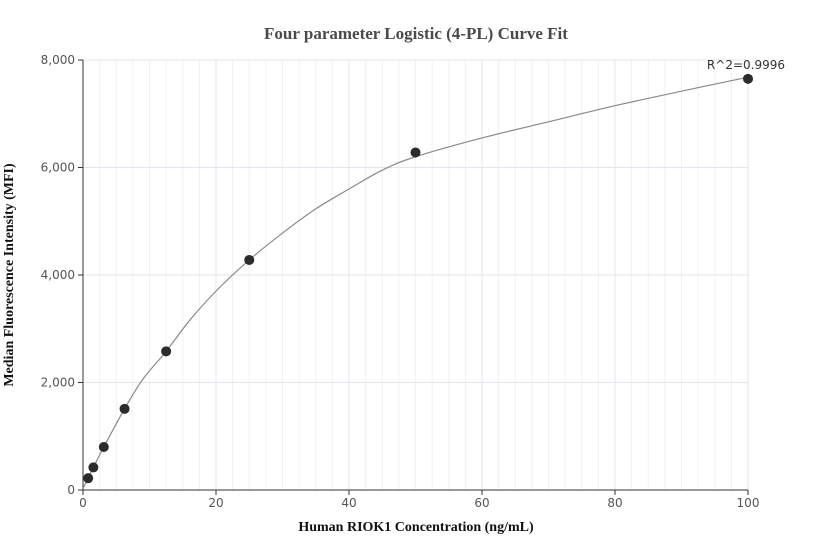 The width and height of the screenshot is (832, 560). What do you see at coordinates (58, 60) in the screenshot?
I see `y-tick-label: 8,000` at bounding box center [58, 60].